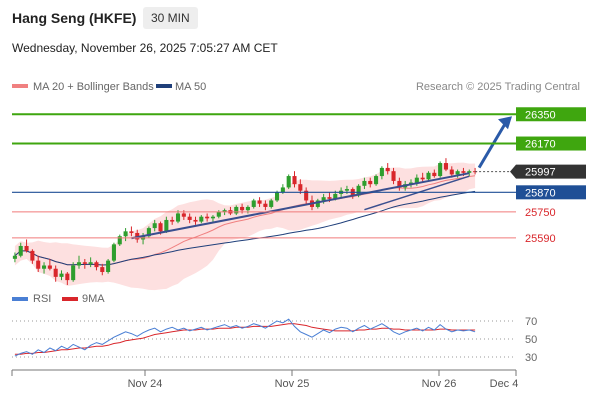 This screenshot has width=590, height=400. Describe the element at coordinates (292, 384) in the screenshot. I see `time-tick-label: Nov 25` at that location.